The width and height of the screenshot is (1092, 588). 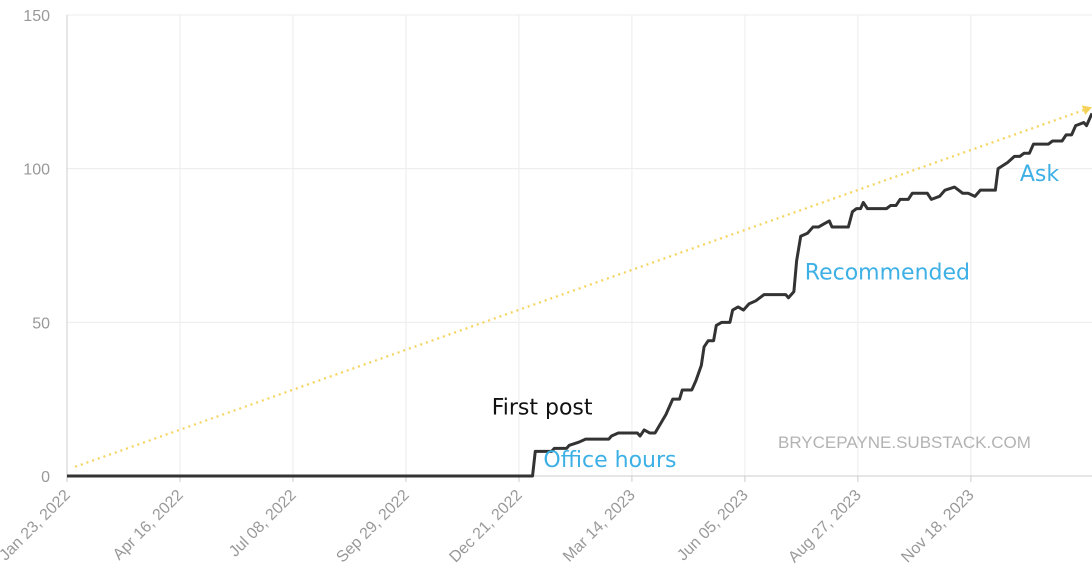 I want to click on annotation-label: First post, so click(x=542, y=408).